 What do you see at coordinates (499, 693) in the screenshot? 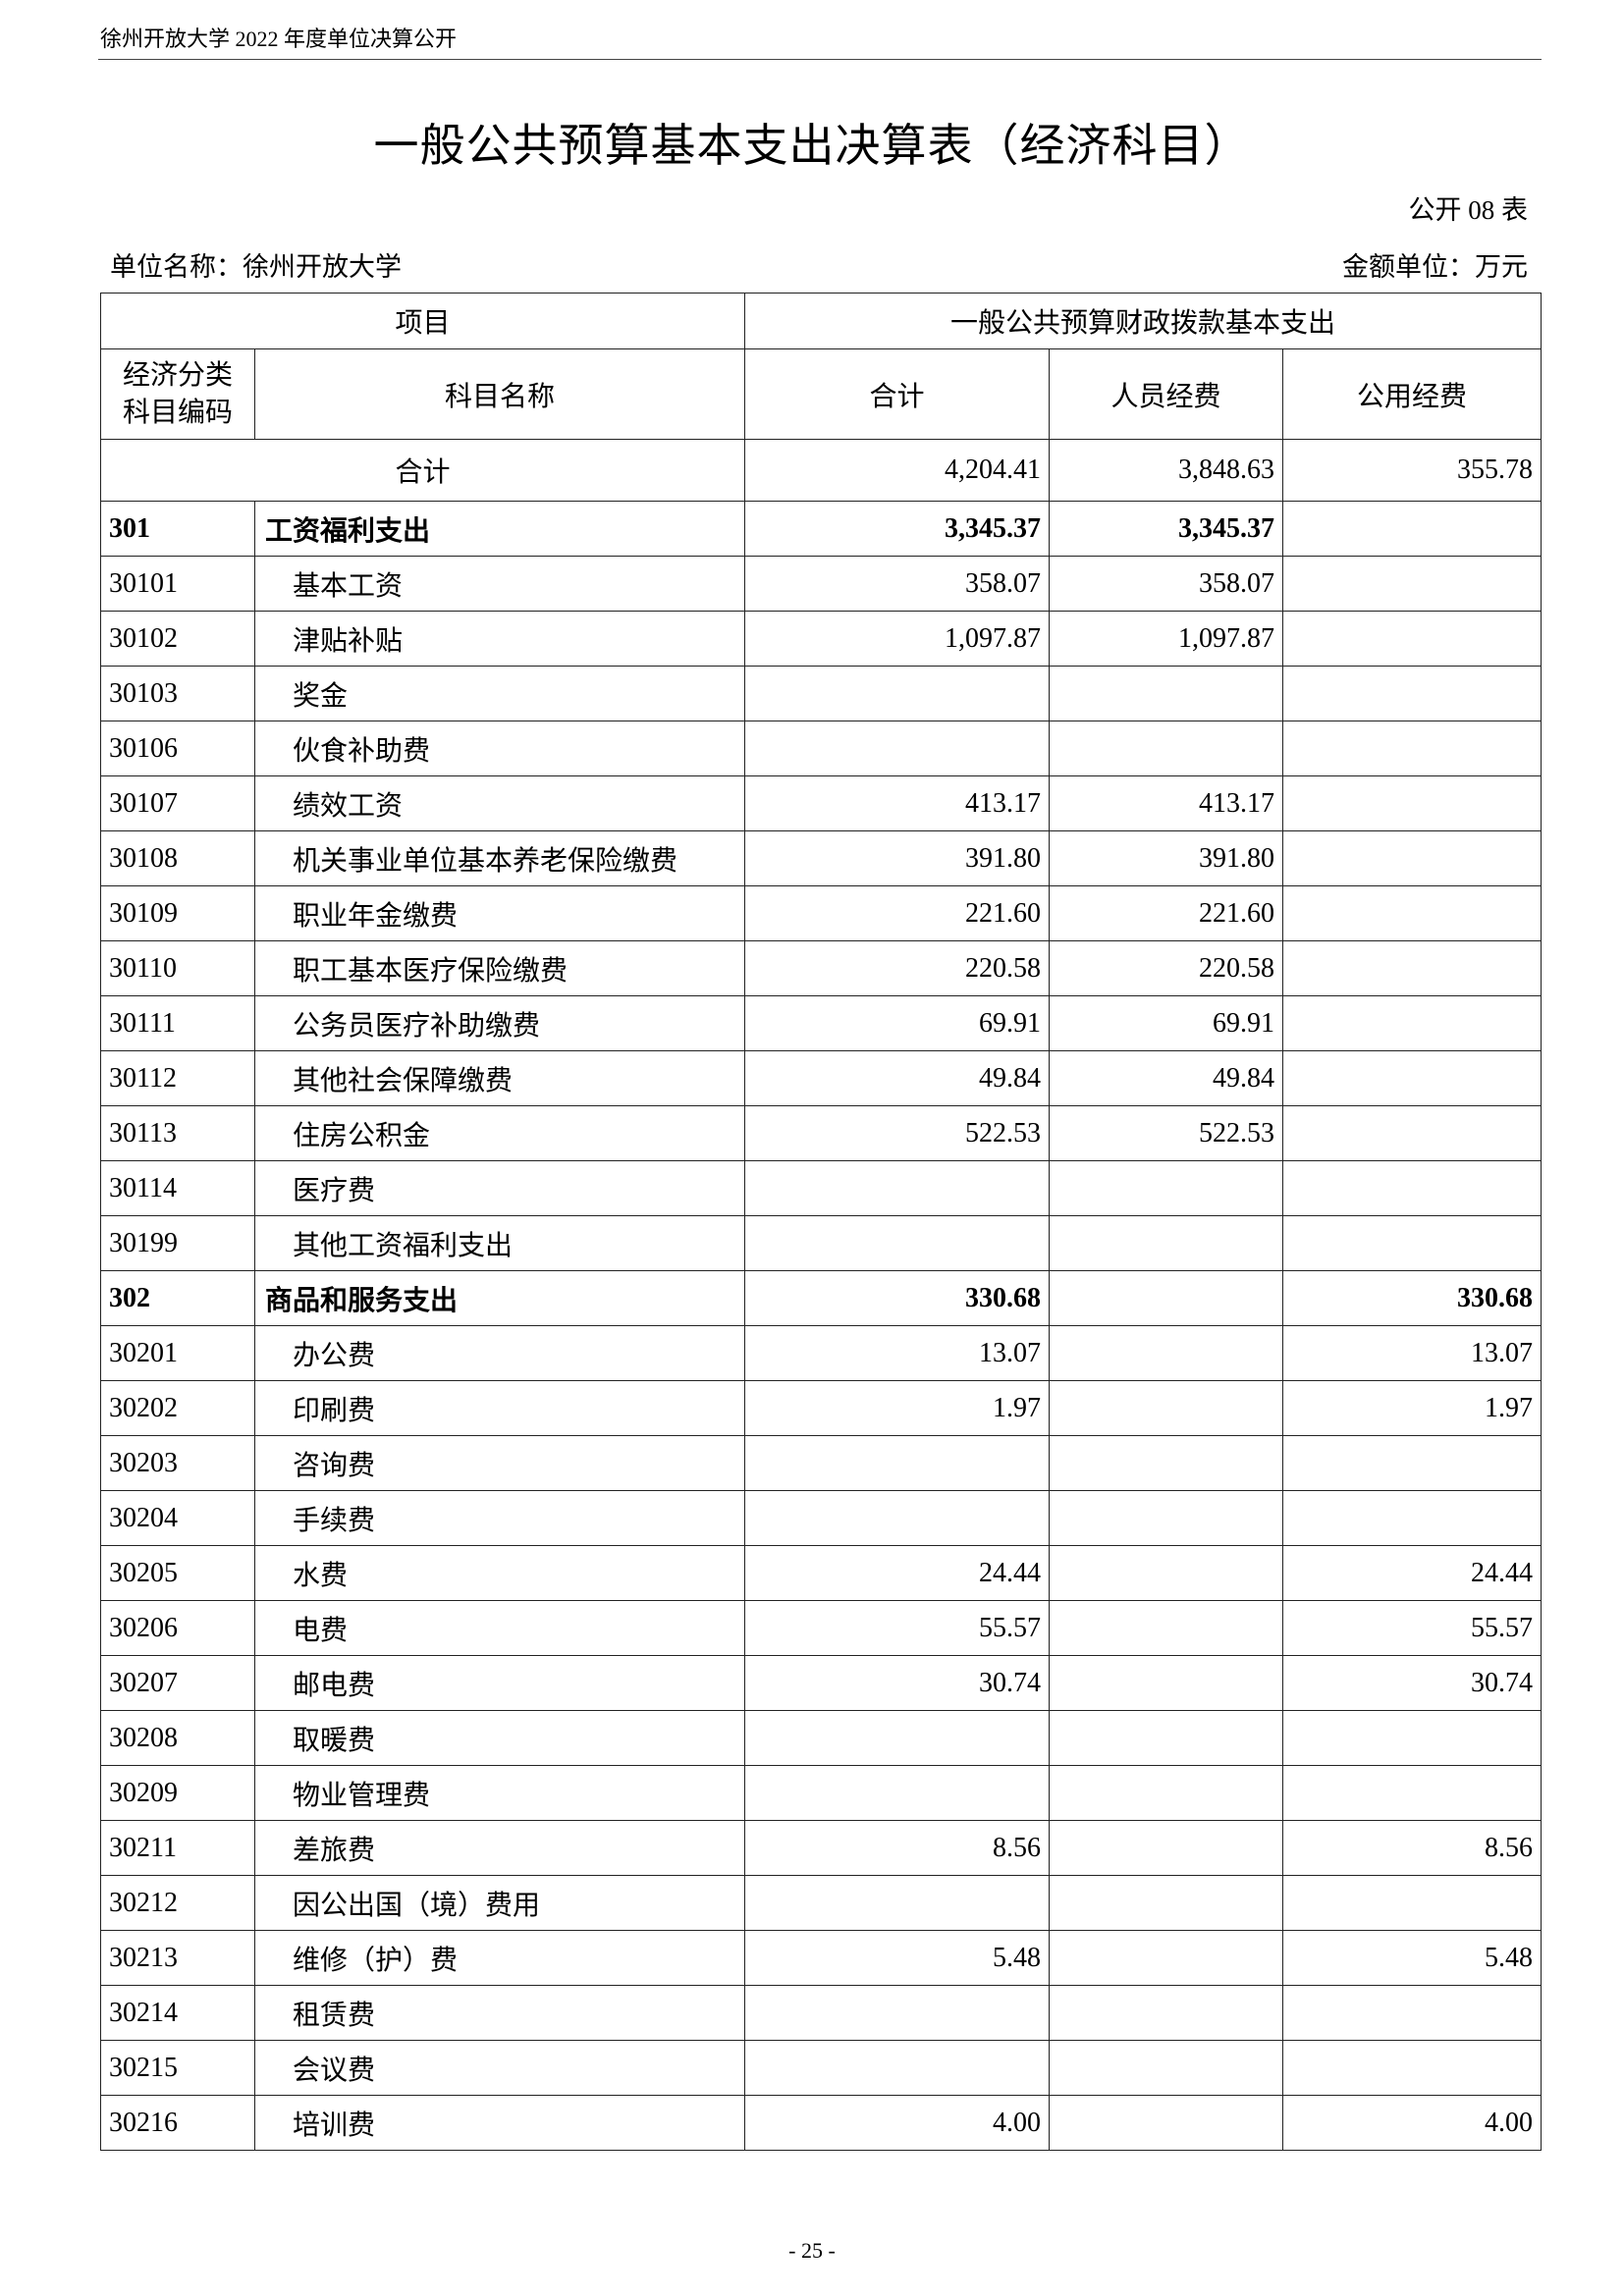
I see `row-name: 奖金` at bounding box center [499, 693].